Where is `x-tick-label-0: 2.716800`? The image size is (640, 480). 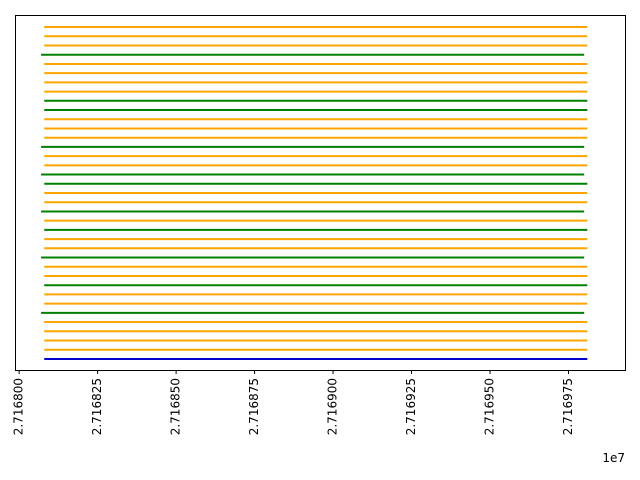 x-tick-label-0: 2.716800 is located at coordinates (19, 406).